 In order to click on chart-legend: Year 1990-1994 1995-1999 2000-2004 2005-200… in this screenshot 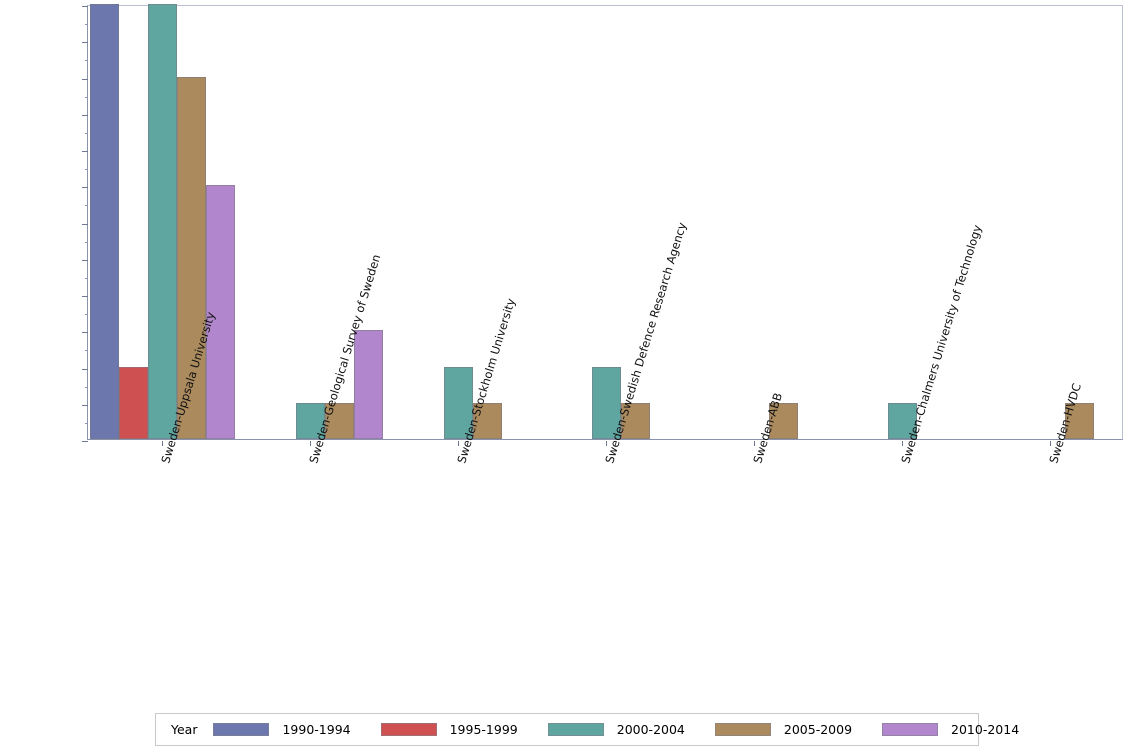, I will do `click(587, 729)`.